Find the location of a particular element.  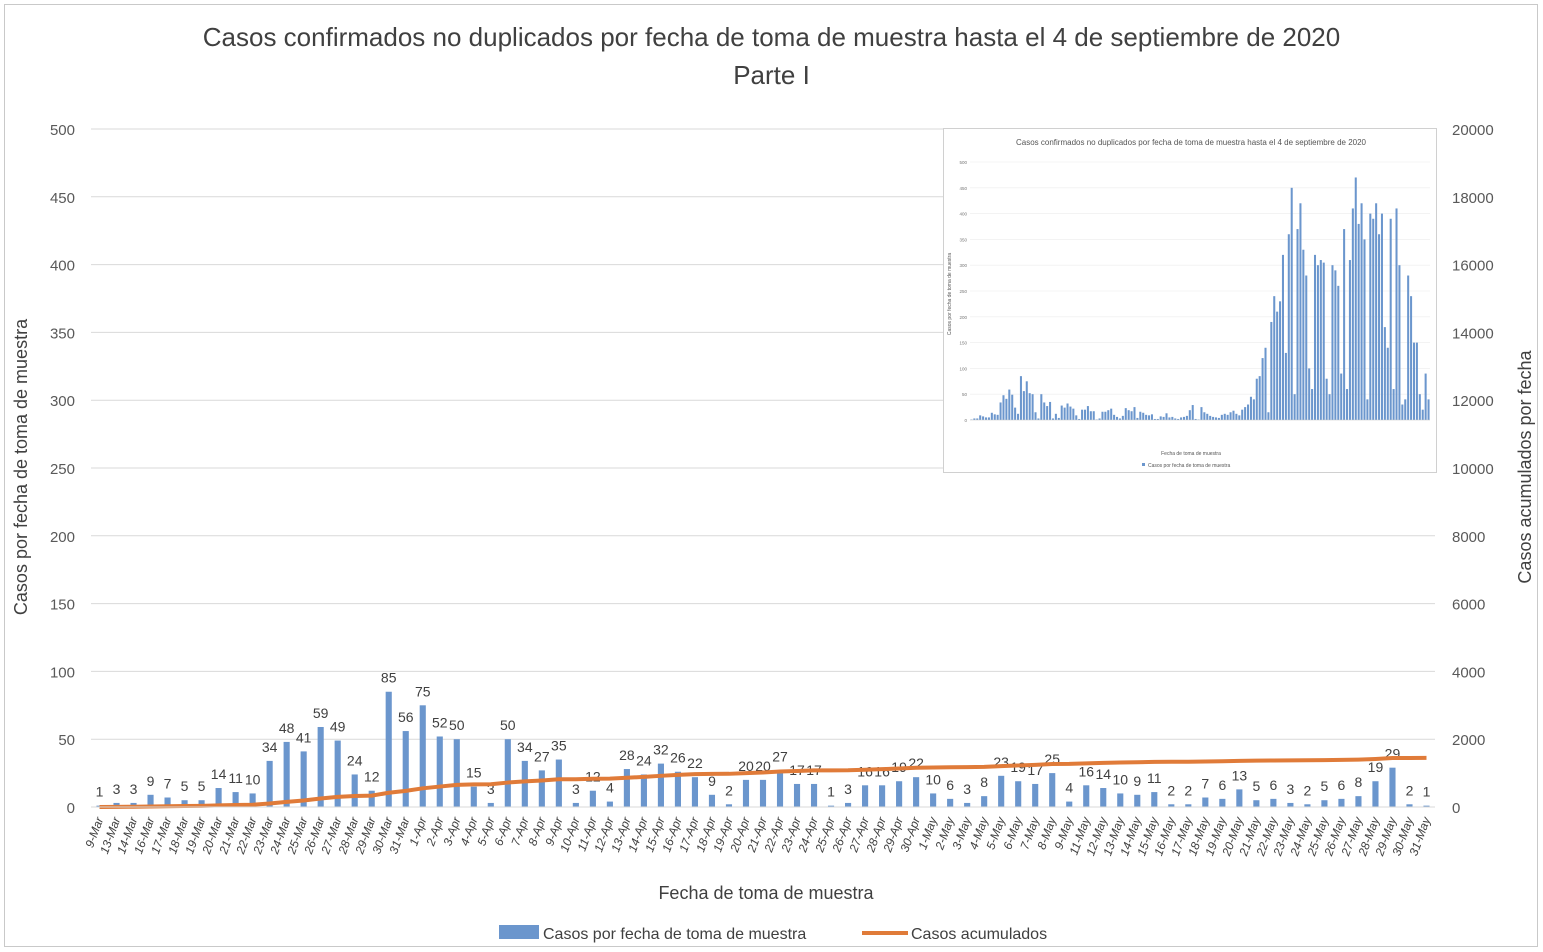

inset-y-tick-label: 400 is located at coordinates (963, 214).